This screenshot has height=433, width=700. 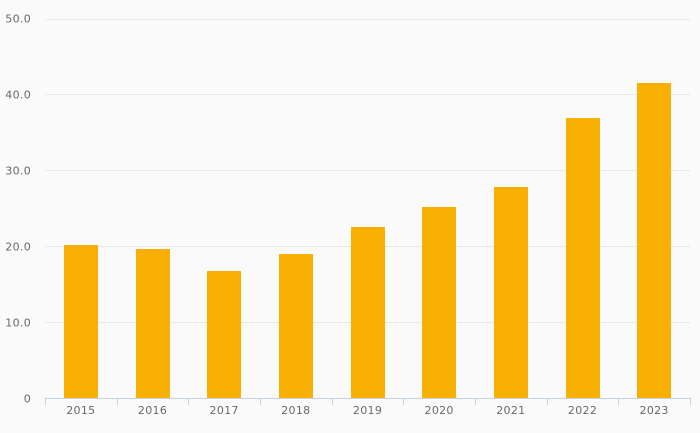 What do you see at coordinates (224, 410) in the screenshot?
I see `x-tick-label-2017: 2017` at bounding box center [224, 410].